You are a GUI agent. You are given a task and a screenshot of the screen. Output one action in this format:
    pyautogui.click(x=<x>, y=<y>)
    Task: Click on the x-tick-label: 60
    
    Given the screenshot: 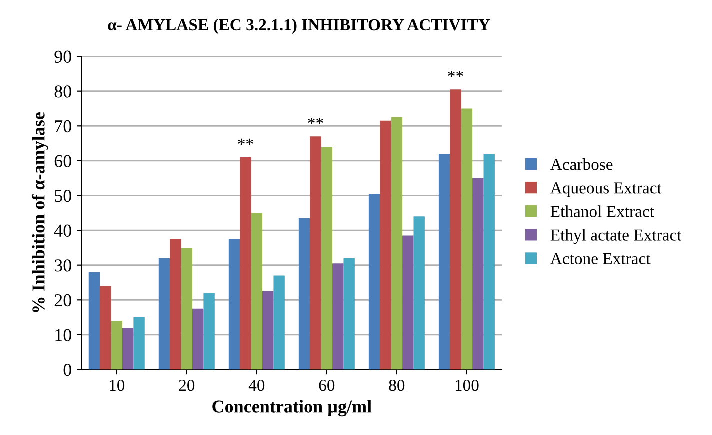 What is the action you would take?
    pyautogui.click(x=327, y=386)
    